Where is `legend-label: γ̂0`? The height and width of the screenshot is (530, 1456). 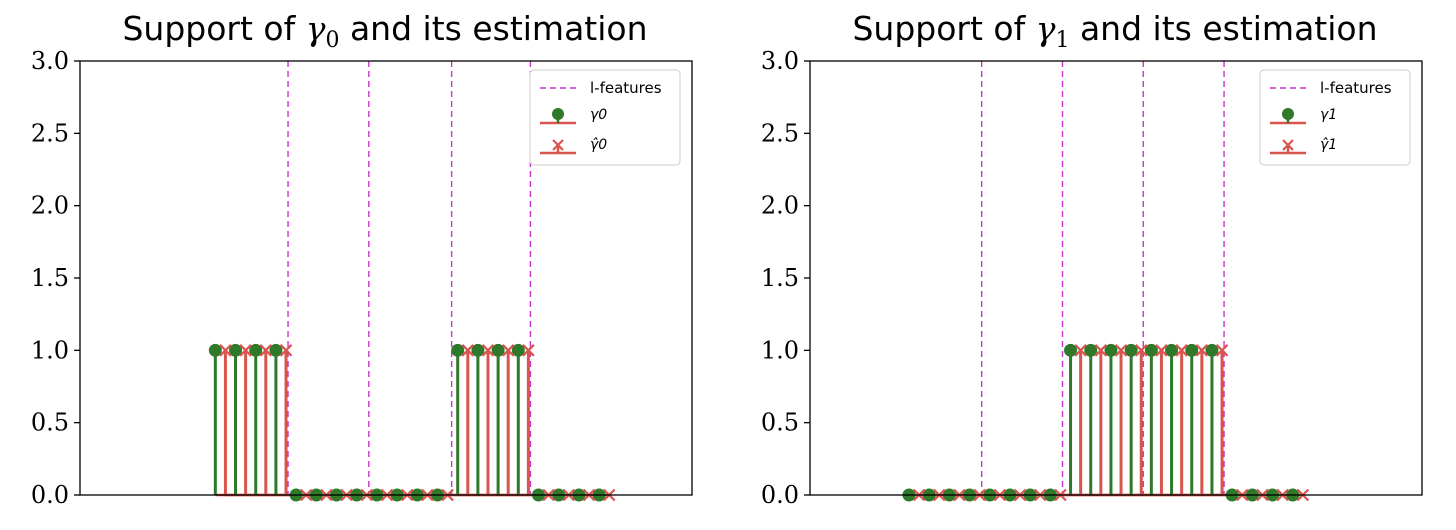
legend-label: γ̂0 is located at coordinates (598, 145).